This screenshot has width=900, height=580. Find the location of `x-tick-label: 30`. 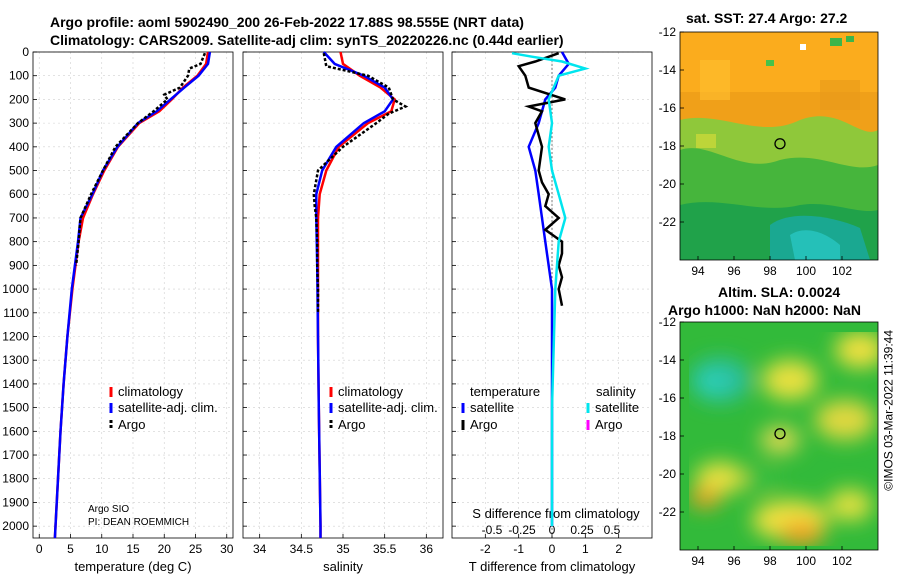

x-tick-label: 30 is located at coordinates (227, 549).